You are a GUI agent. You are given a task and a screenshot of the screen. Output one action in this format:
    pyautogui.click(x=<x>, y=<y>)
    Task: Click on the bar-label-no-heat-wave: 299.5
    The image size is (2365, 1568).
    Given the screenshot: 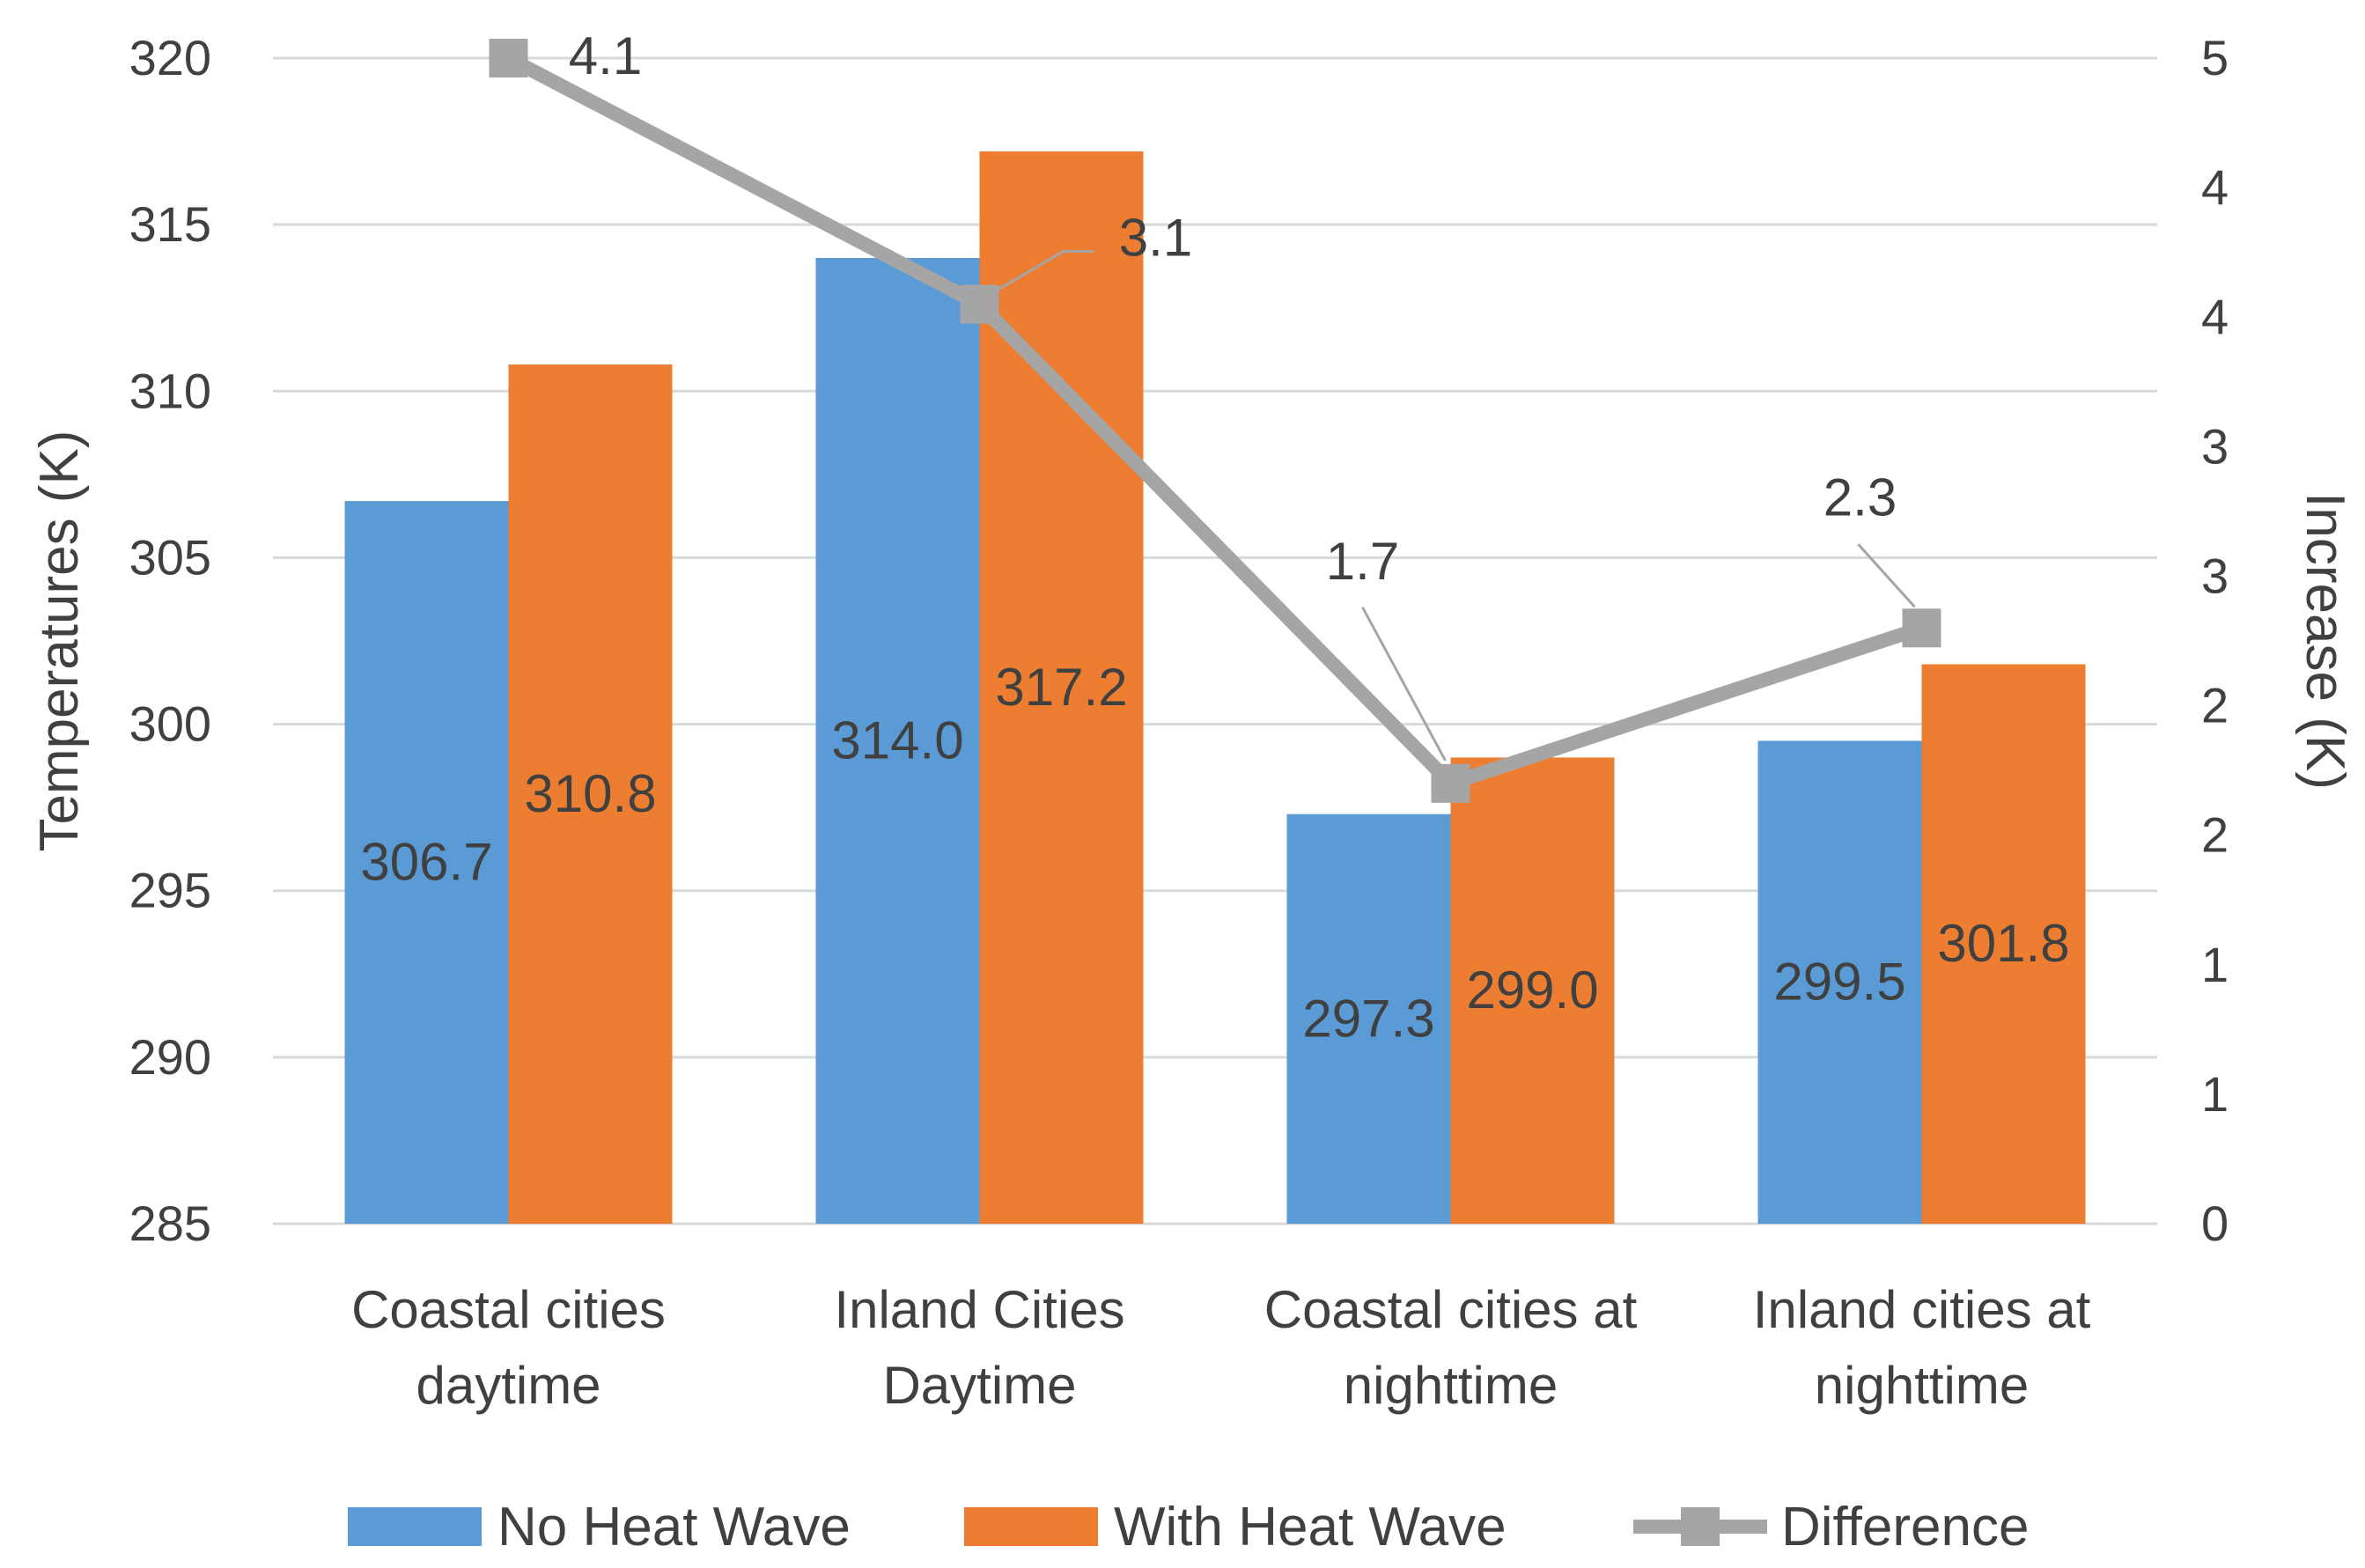 What is the action you would take?
    pyautogui.click(x=1839, y=982)
    